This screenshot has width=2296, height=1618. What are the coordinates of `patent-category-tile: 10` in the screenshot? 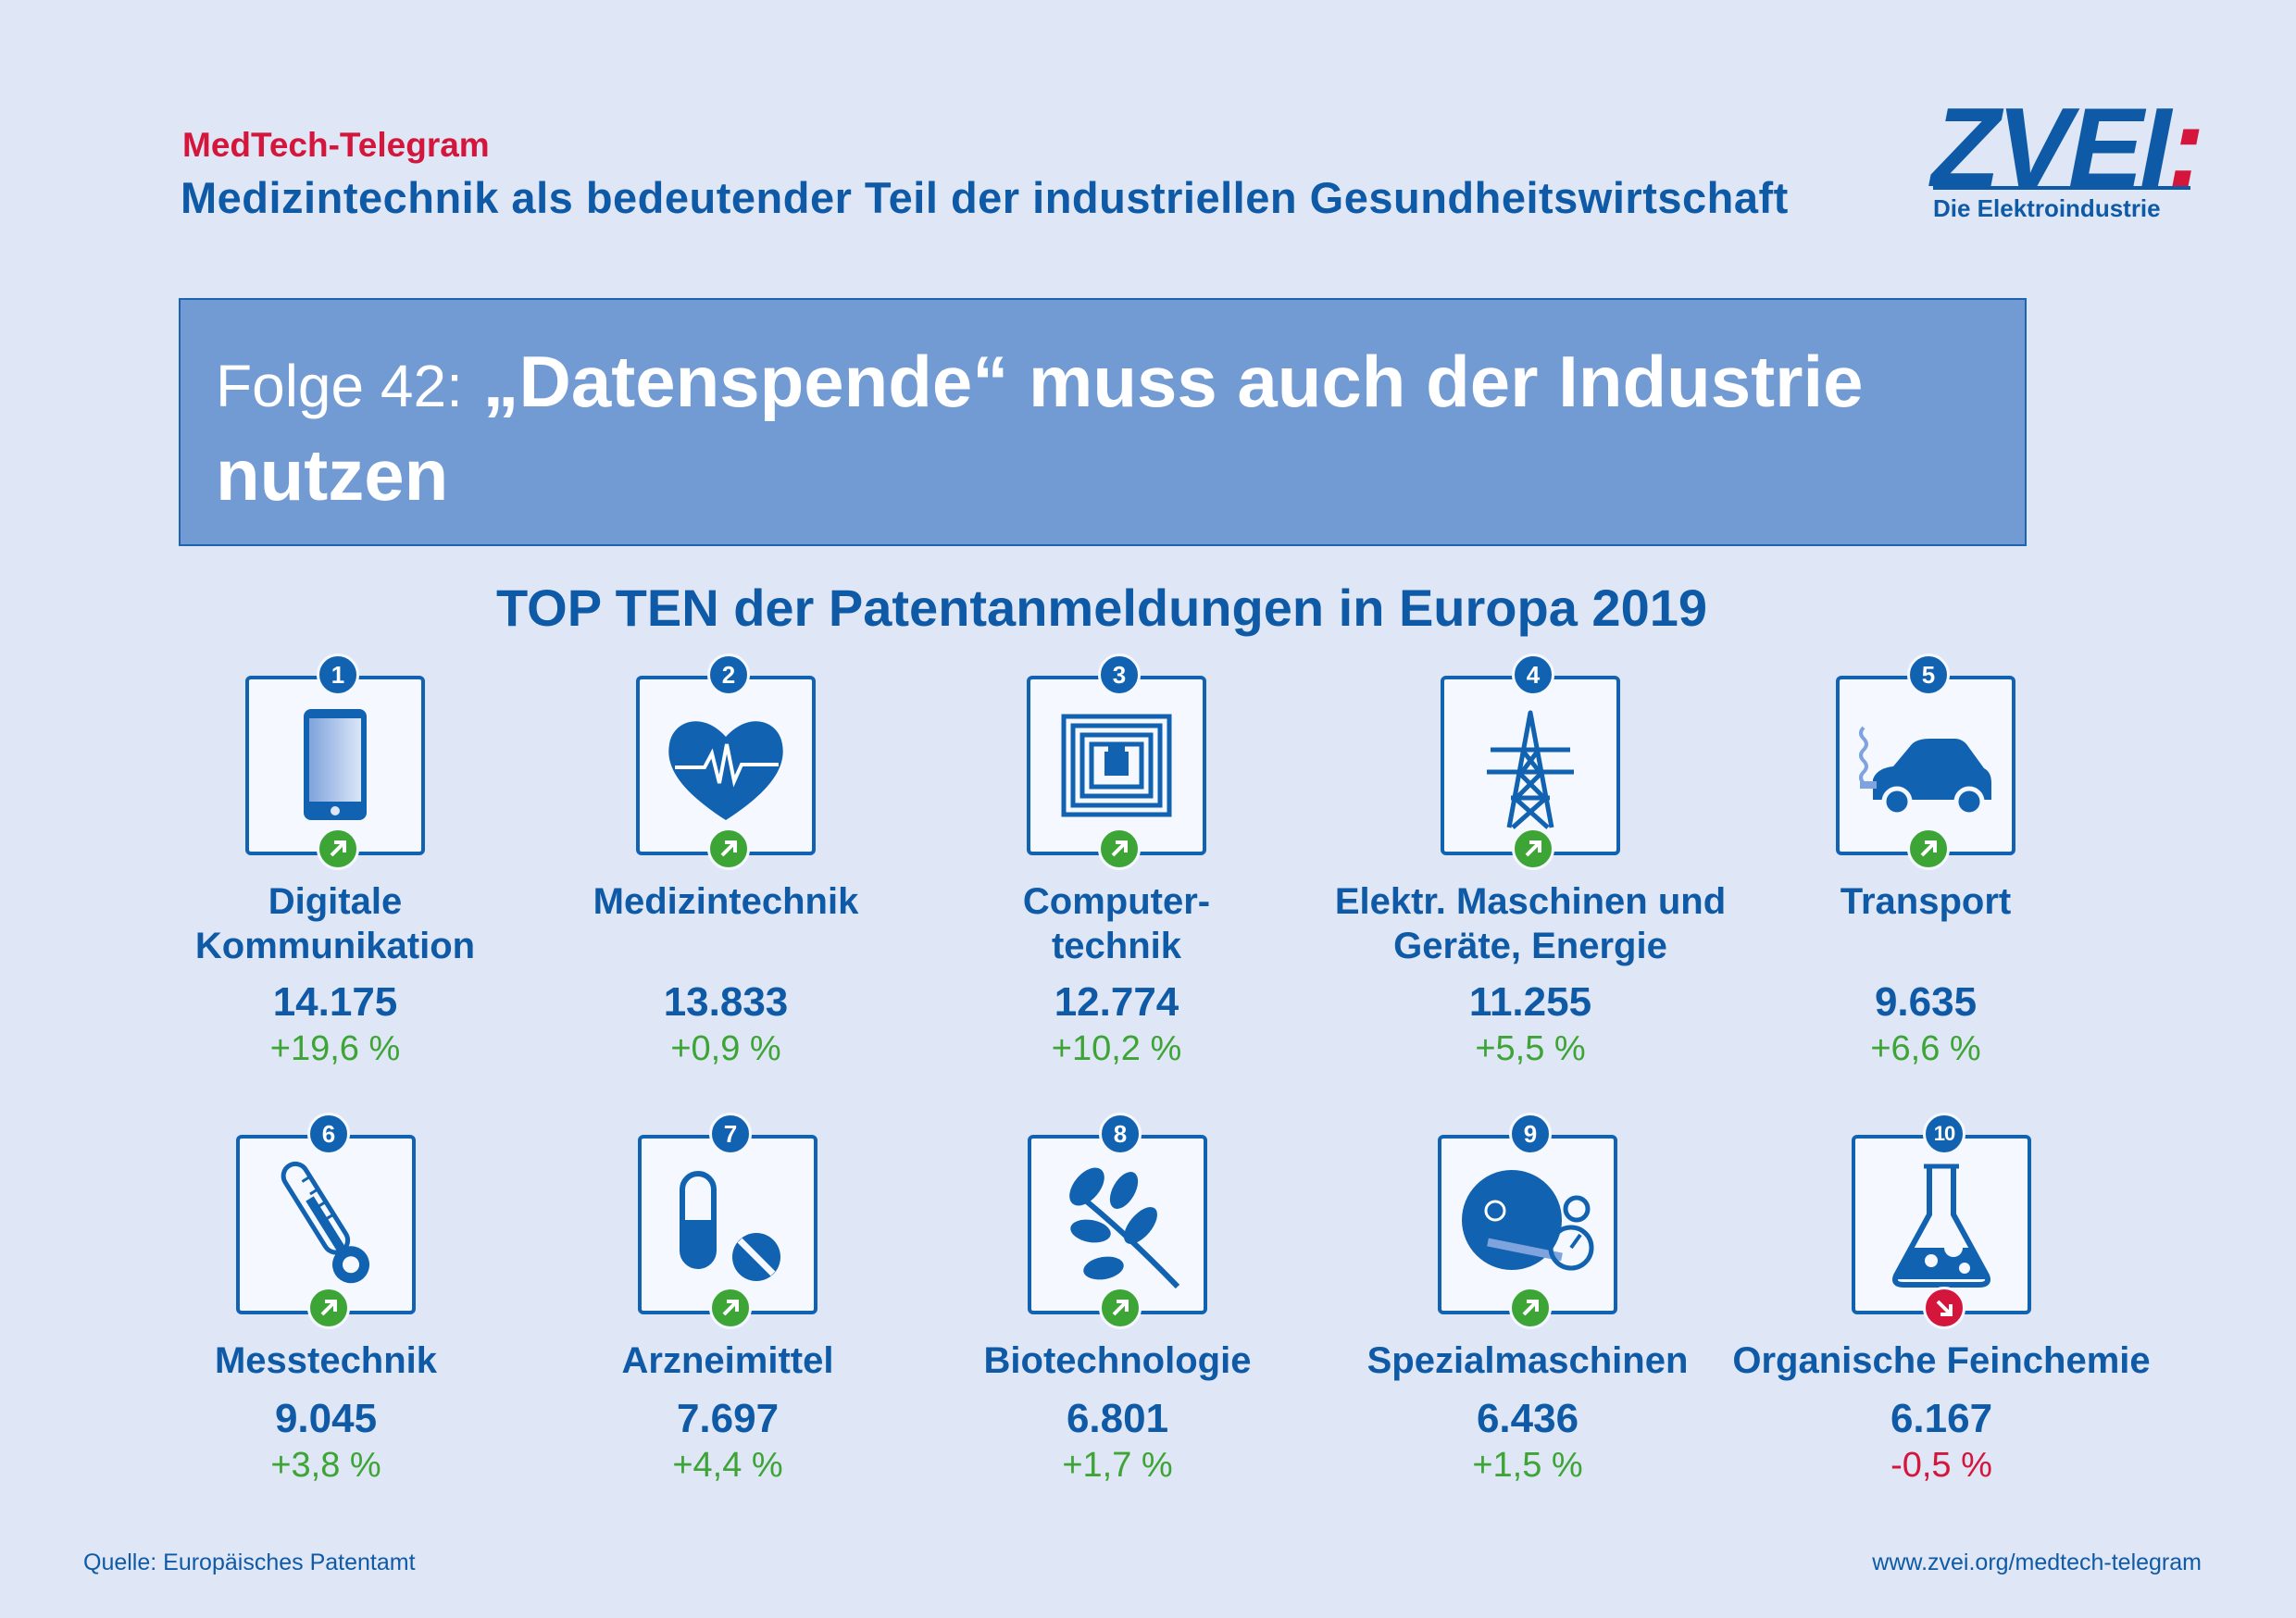 It's located at (1941, 1221).